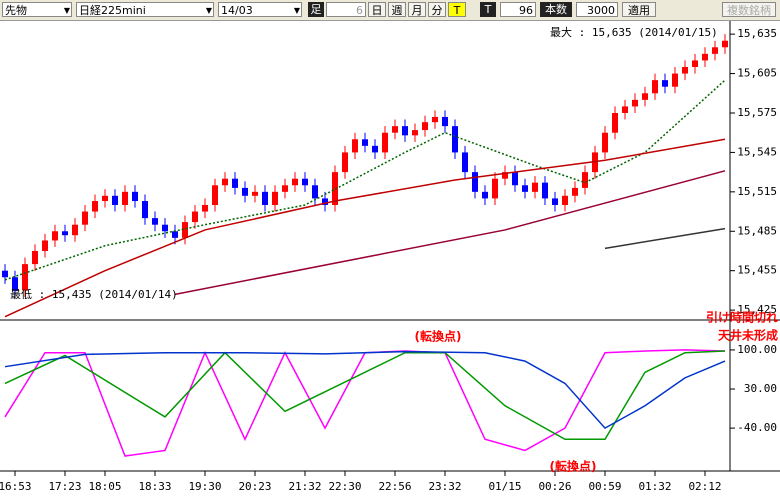 This screenshot has width=780, height=500. Describe the element at coordinates (457, 9) in the screenshot. I see `tick-button: T` at that location.